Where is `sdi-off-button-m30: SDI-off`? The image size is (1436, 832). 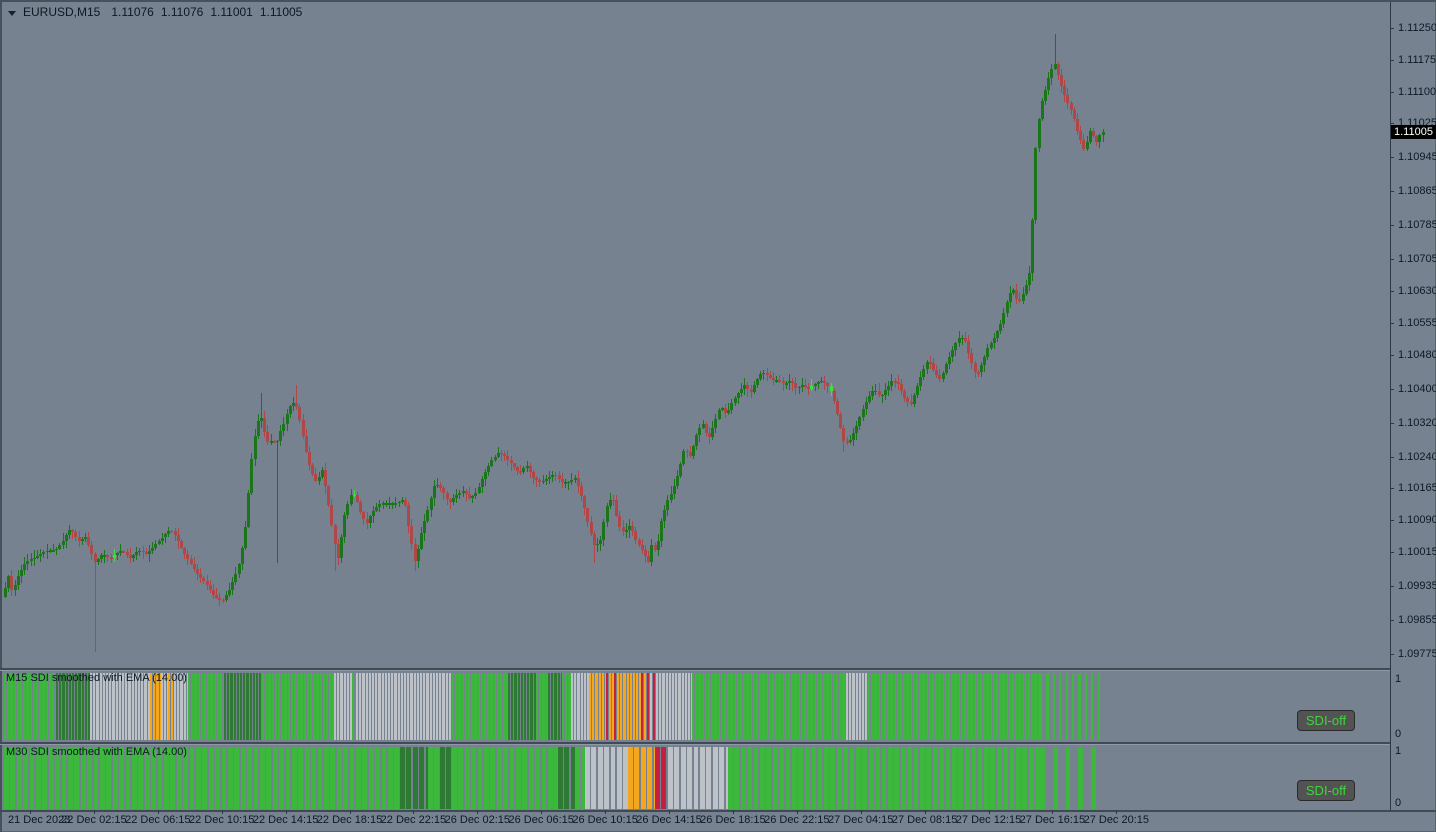 sdi-off-button-m30: SDI-off is located at coordinates (1326, 790).